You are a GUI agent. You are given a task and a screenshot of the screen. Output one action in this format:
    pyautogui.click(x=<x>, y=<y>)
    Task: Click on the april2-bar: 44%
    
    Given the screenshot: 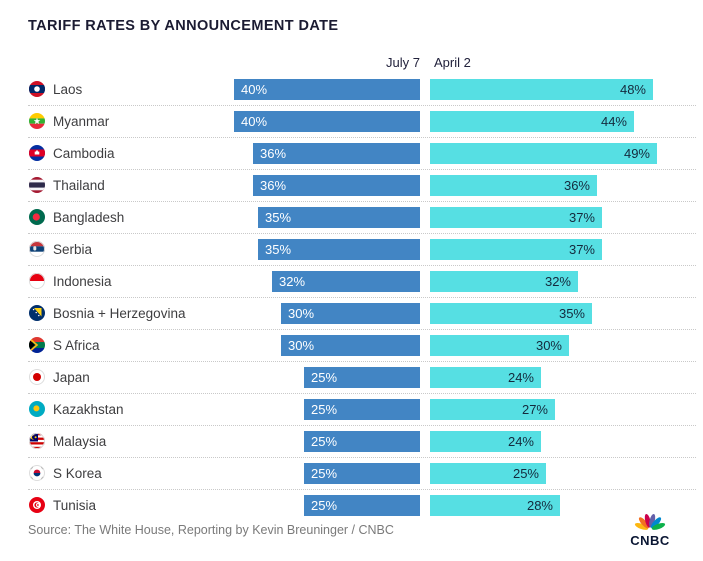 What is the action you would take?
    pyautogui.click(x=532, y=121)
    